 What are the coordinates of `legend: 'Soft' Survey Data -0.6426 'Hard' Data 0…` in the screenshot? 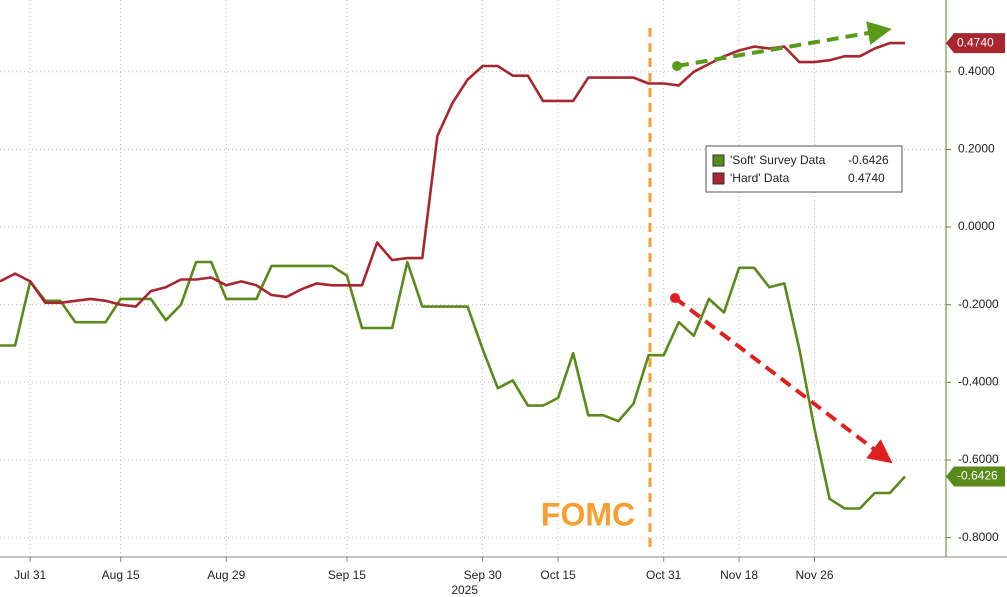 It's located at (804, 169).